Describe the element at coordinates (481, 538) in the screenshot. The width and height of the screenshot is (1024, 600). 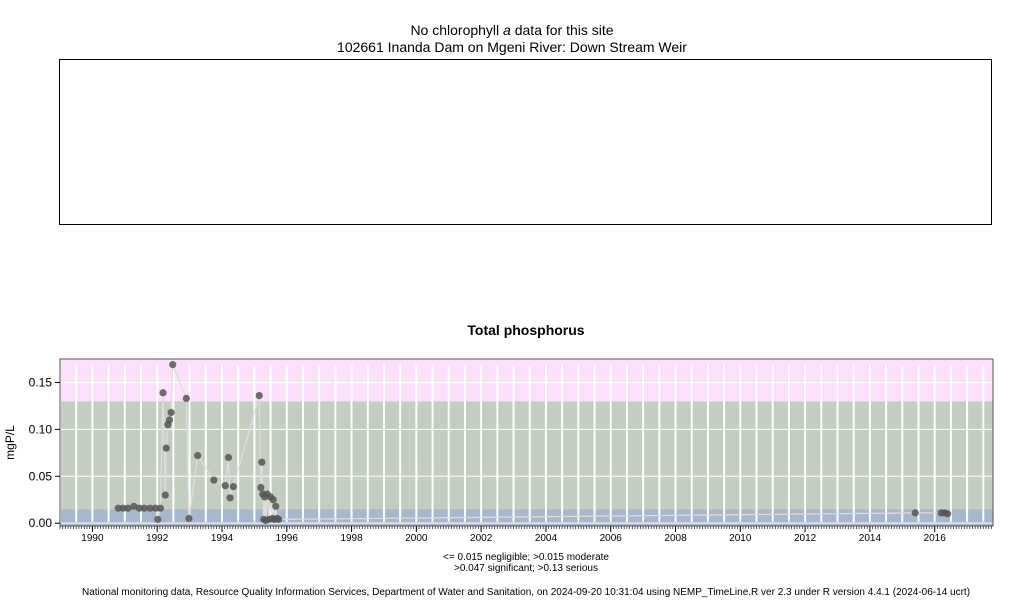
I see `x-tick-label: 2002` at that location.